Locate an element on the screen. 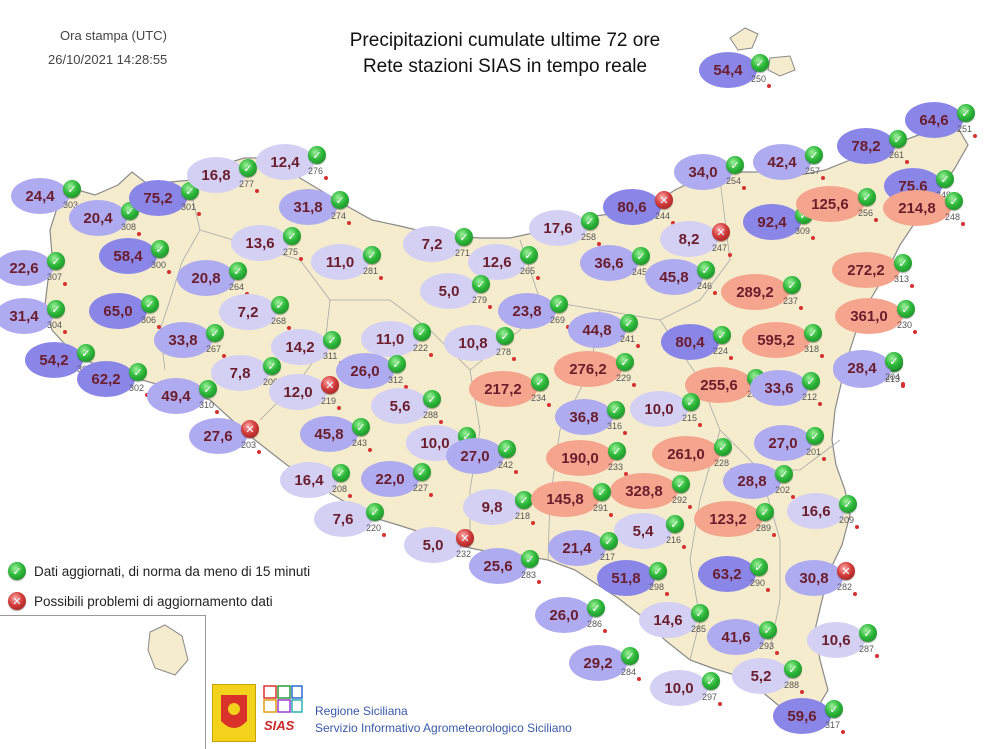  station-value: 5,0 is located at coordinates (449, 291).